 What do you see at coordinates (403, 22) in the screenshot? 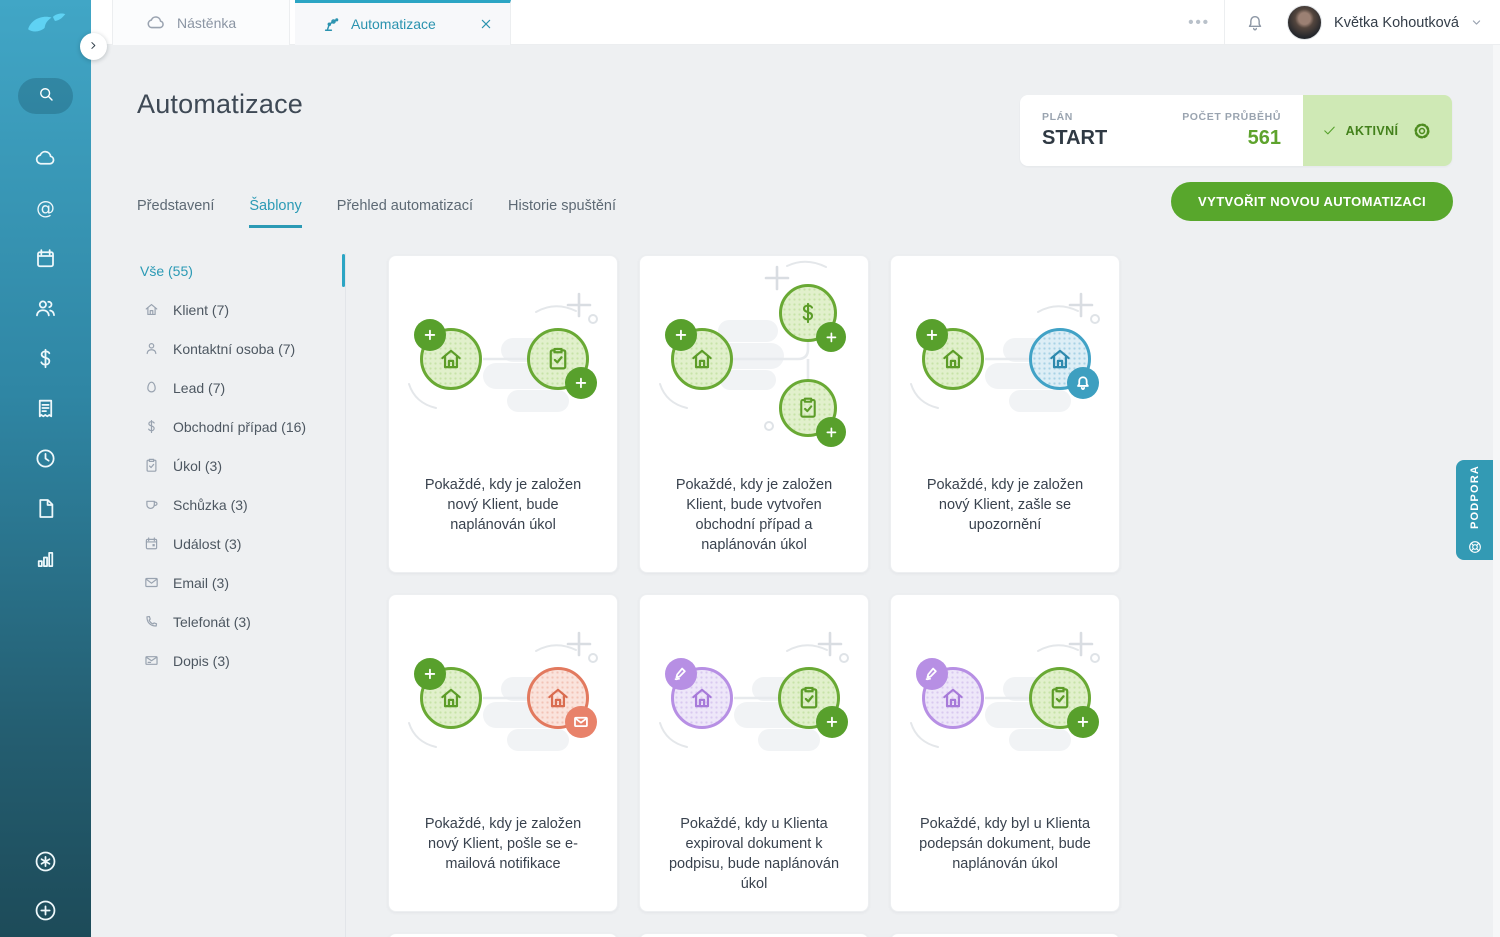
I see `tab-automatizace: Automatizace` at bounding box center [403, 22].